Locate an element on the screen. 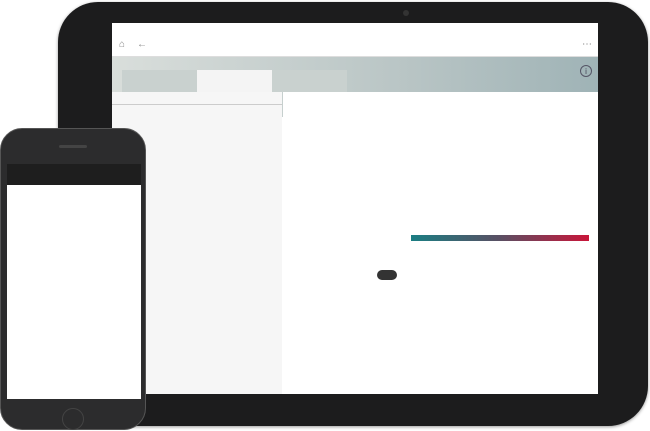 This screenshot has width=650, height=431. period-1w is located at coordinates (387, 275).